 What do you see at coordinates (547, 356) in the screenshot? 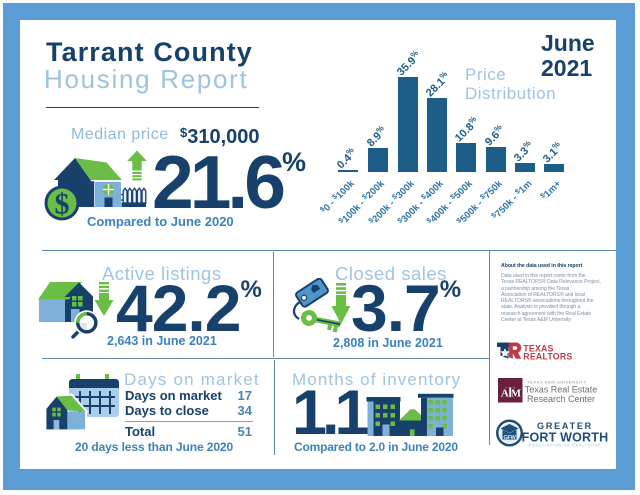
I see `svg-text: REALTORS` at bounding box center [547, 356].